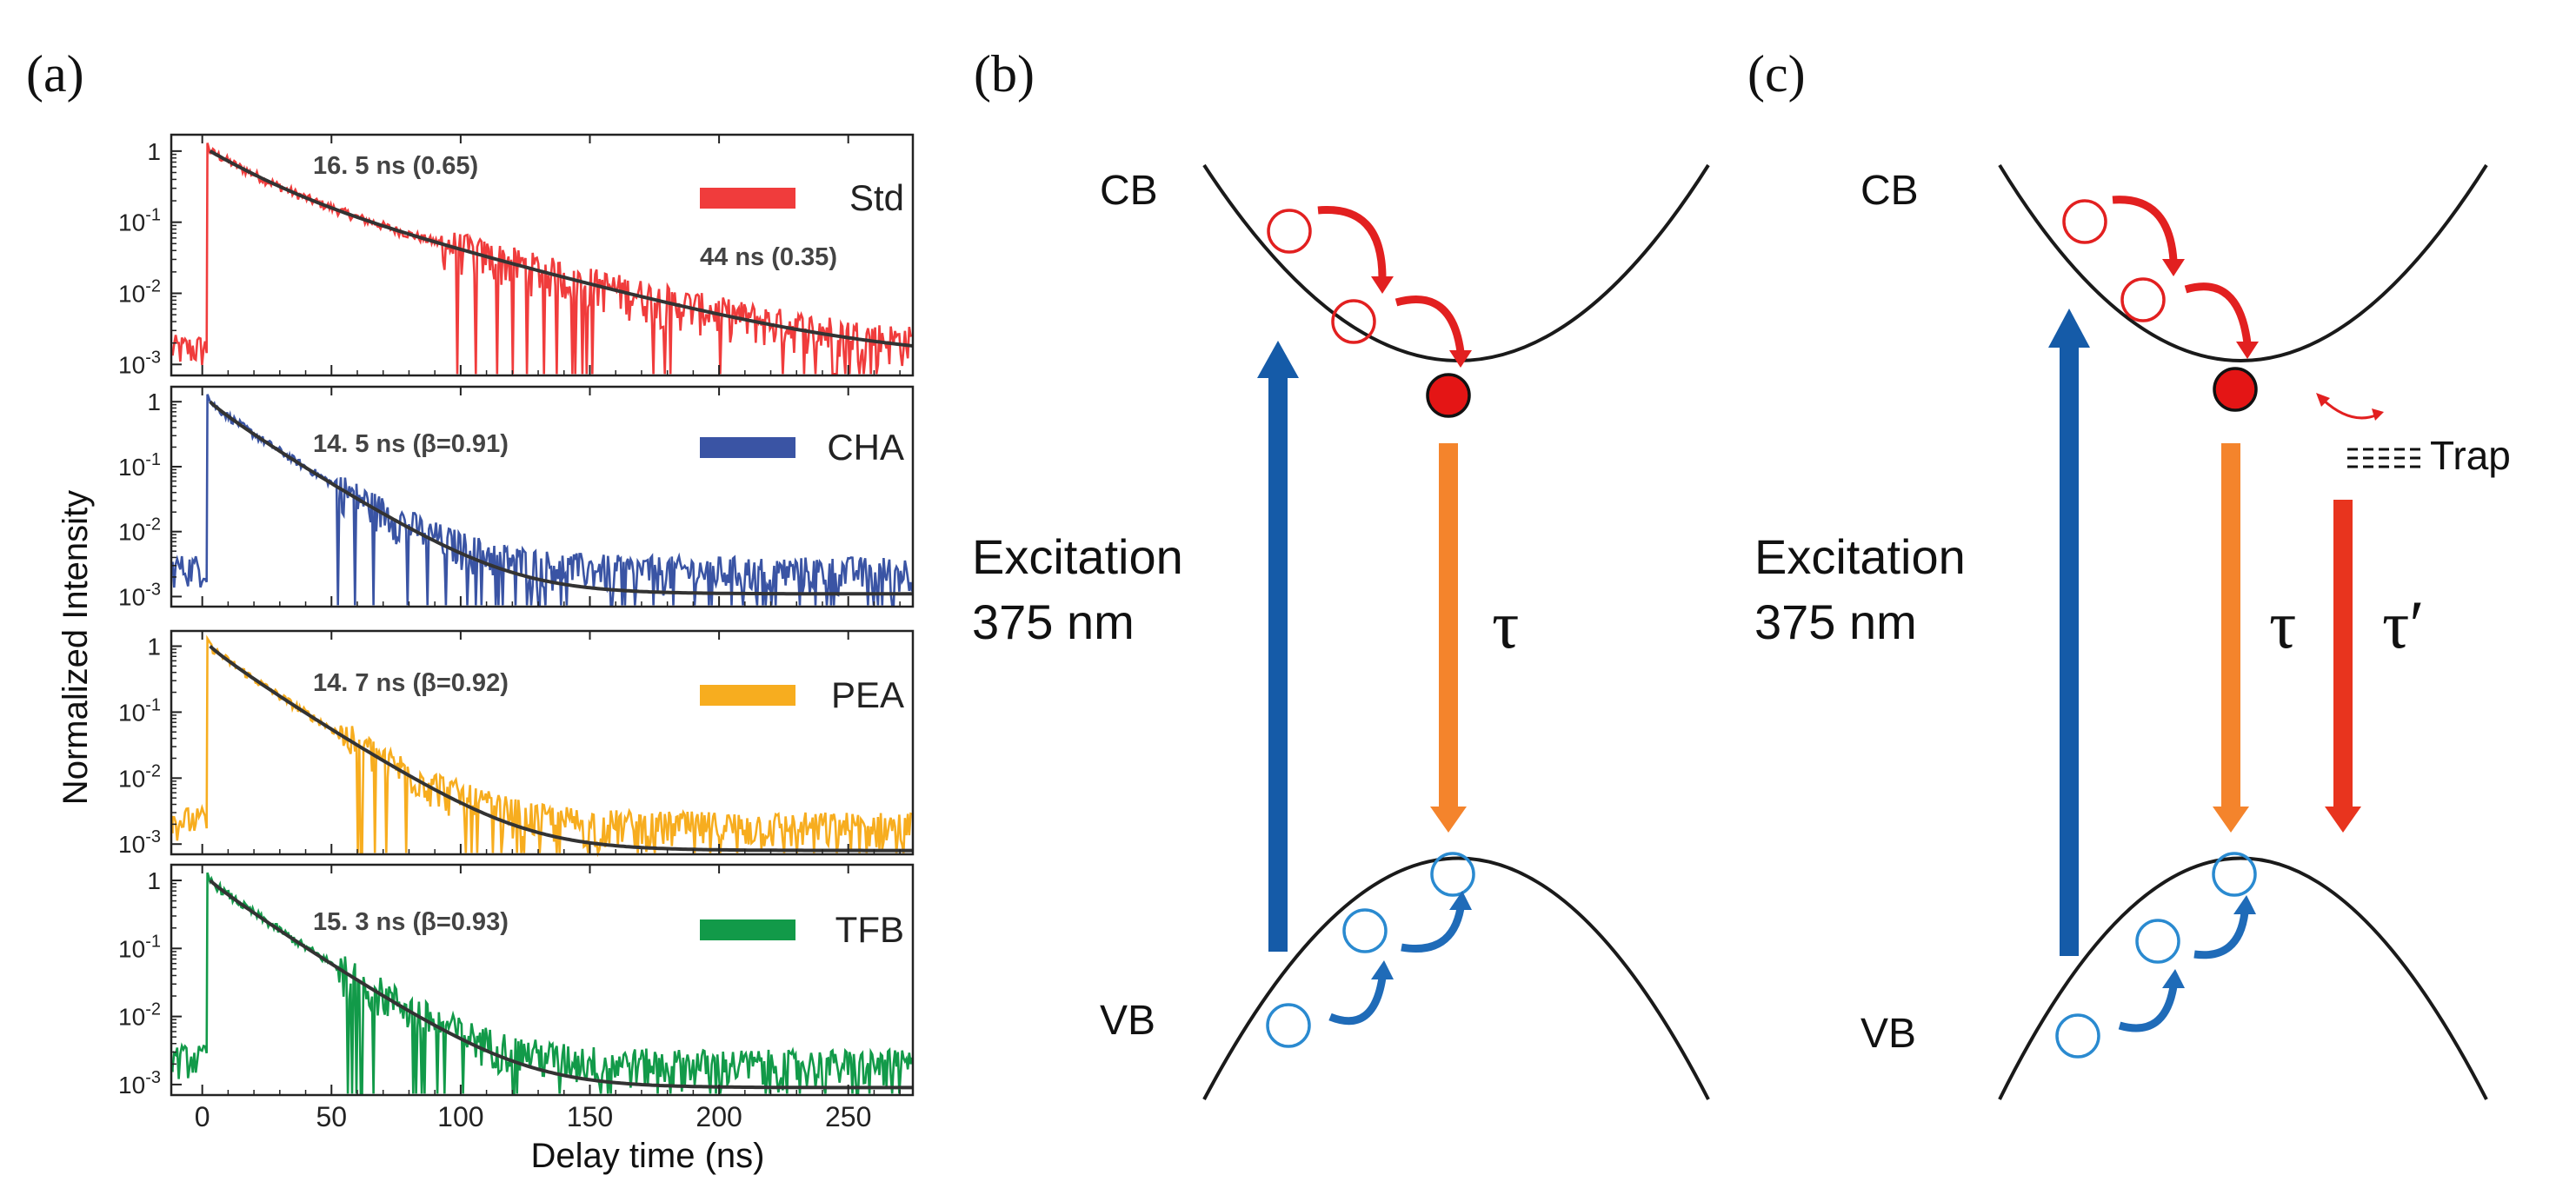  I want to click on subplot-pea: 1 10⁻¹ 10⁻² 10⁻³ PEA 14. 7 ns (β=0.92), so click(516, 743).